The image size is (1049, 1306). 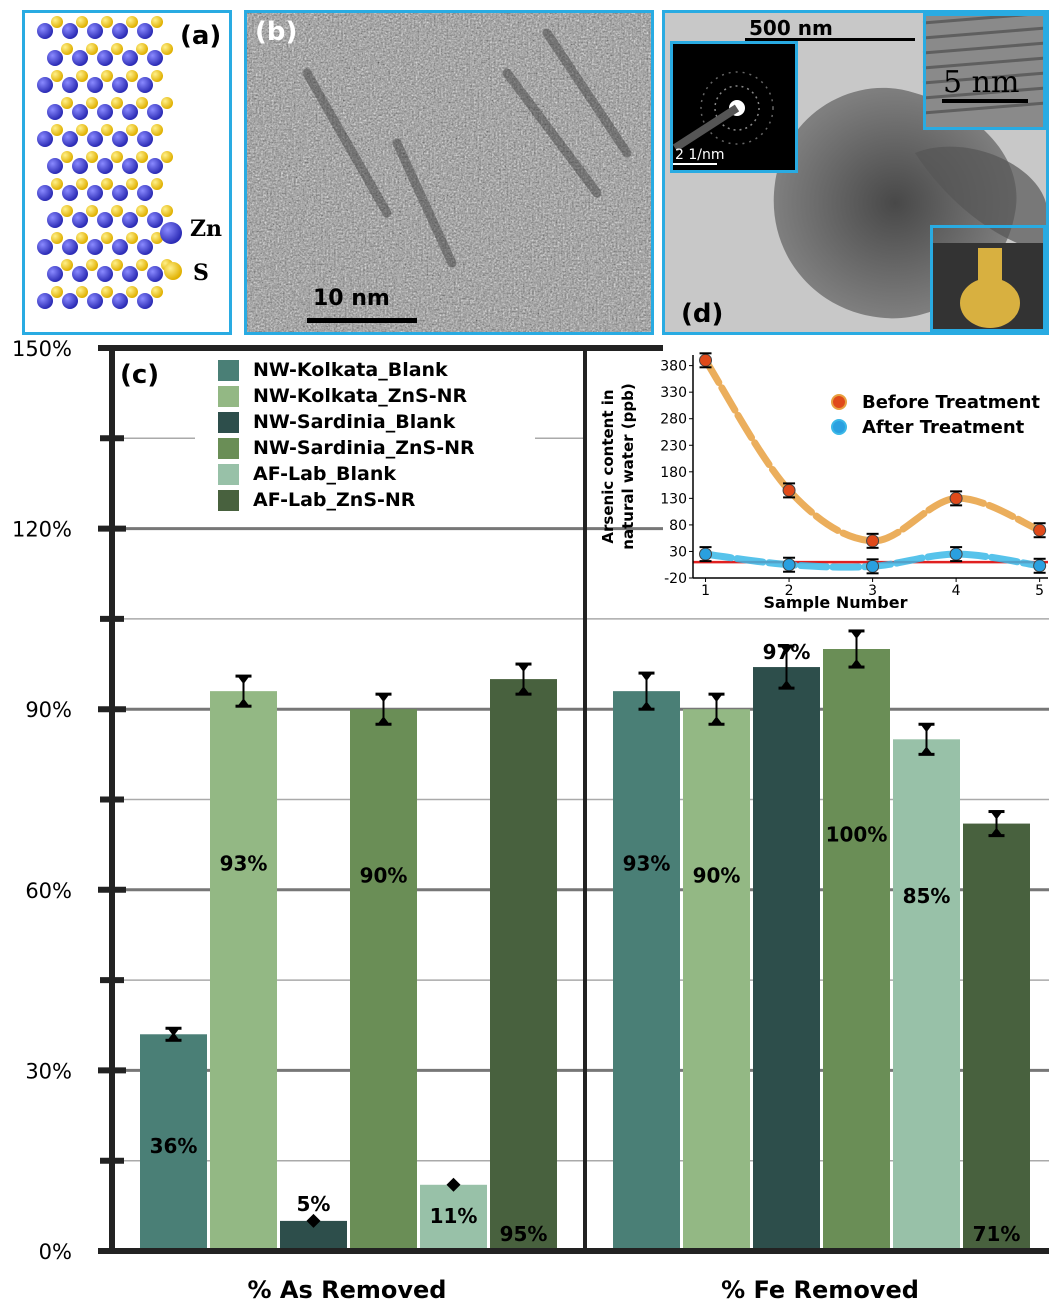 I want to click on legend-label: NW-Sardinia_Blank, so click(x=354, y=422).